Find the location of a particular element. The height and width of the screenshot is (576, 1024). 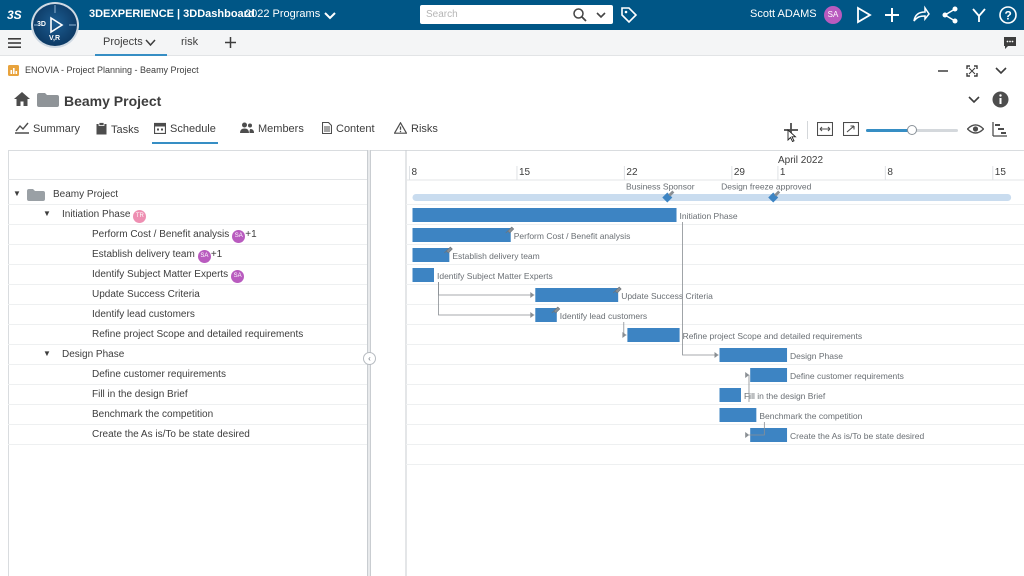

task-row: Create the As is/To be state desired is located at coordinates (188, 435).